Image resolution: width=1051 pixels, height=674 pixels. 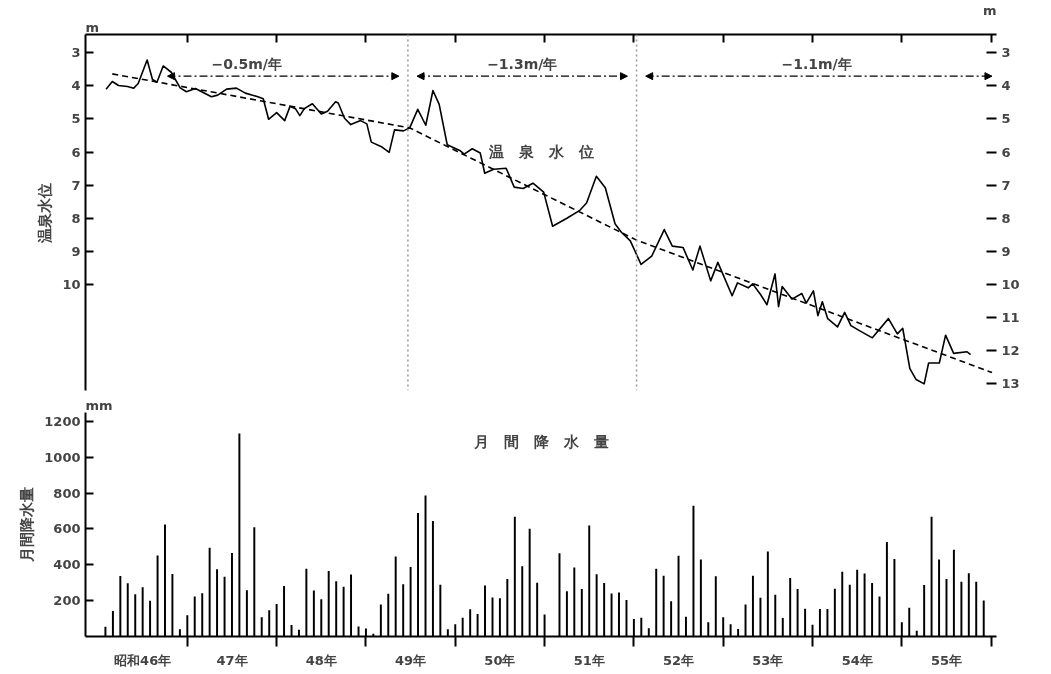 I want to click on y-tick-label: 800, so click(x=67, y=493).